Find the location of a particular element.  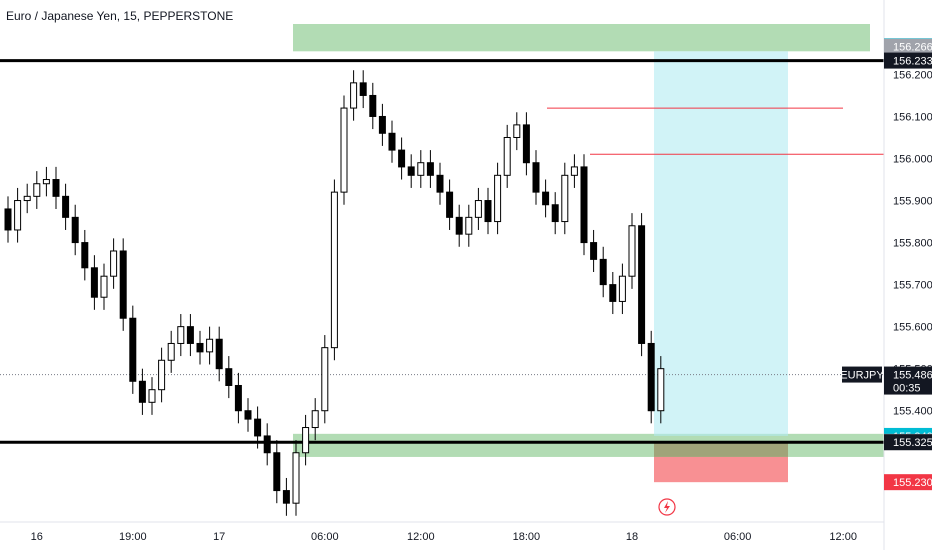

x-tick-label: 19:00 is located at coordinates (133, 537).